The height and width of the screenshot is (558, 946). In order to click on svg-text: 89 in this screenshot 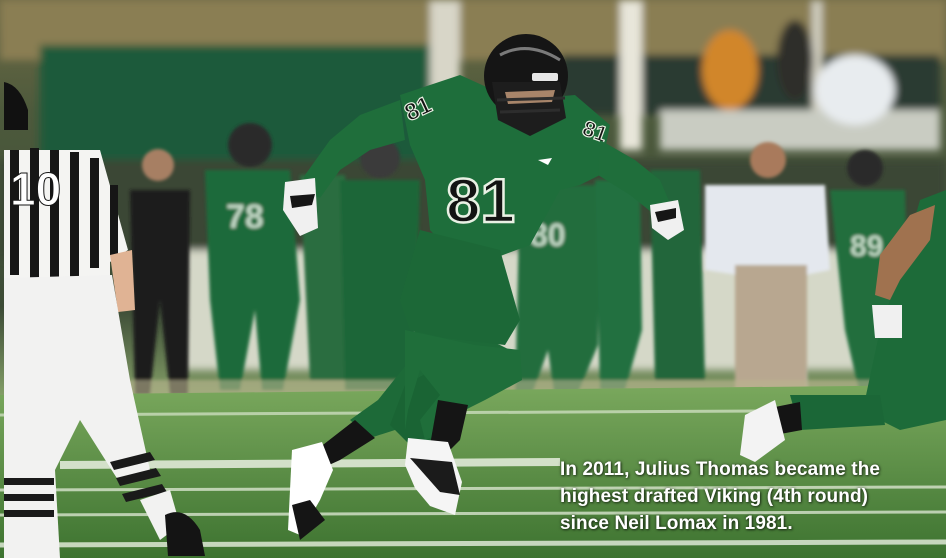, I will do `click(866, 246)`.